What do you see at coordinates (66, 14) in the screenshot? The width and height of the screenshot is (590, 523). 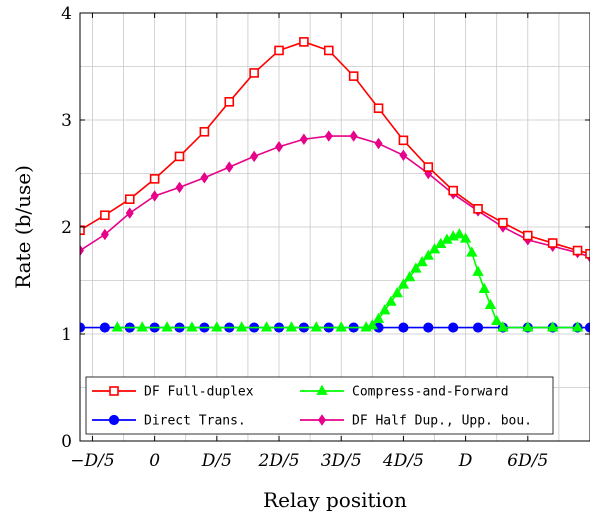 I see `y-tick-label: 4` at bounding box center [66, 14].